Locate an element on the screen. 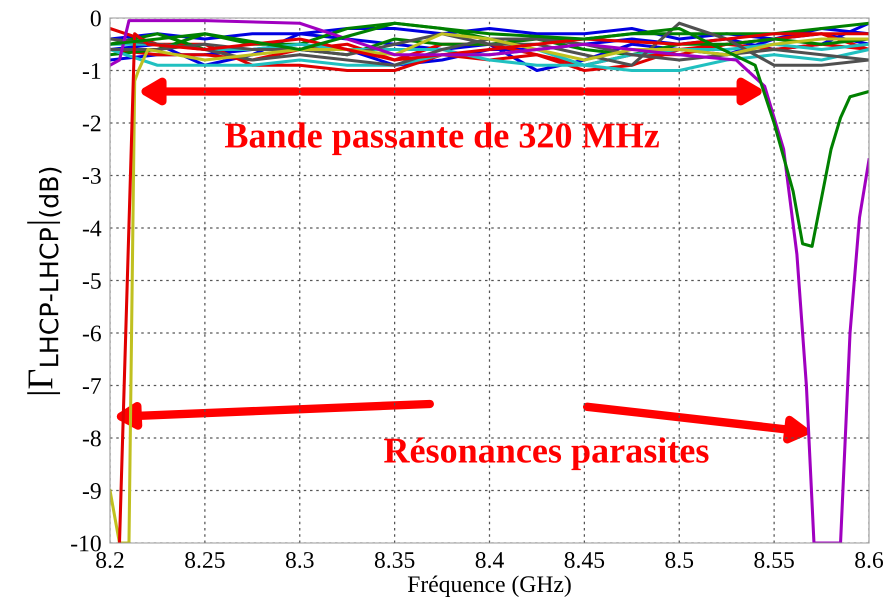 This screenshot has height=610, width=892. y-tick-label: -2 is located at coordinates (91, 124).